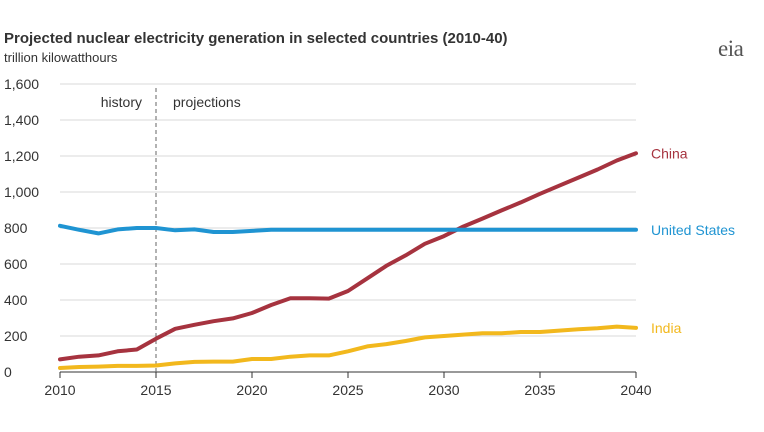 This screenshot has width=764, height=432. I want to click on y-tick-label: 1,200, so click(21, 156).